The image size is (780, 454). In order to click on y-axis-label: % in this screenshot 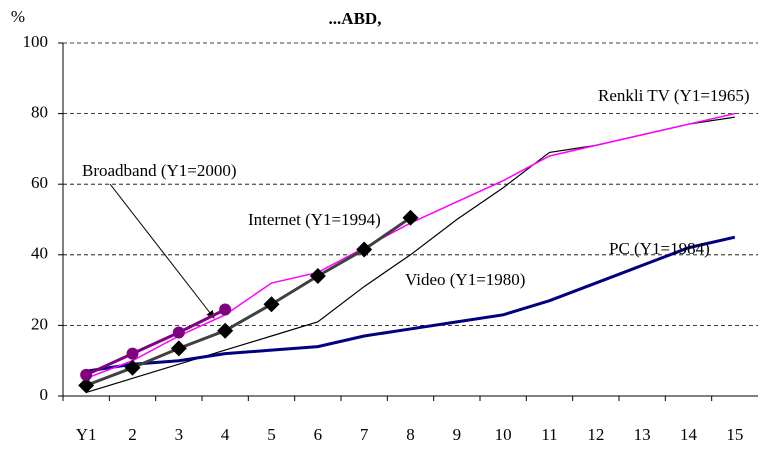, I will do `click(18, 16)`.